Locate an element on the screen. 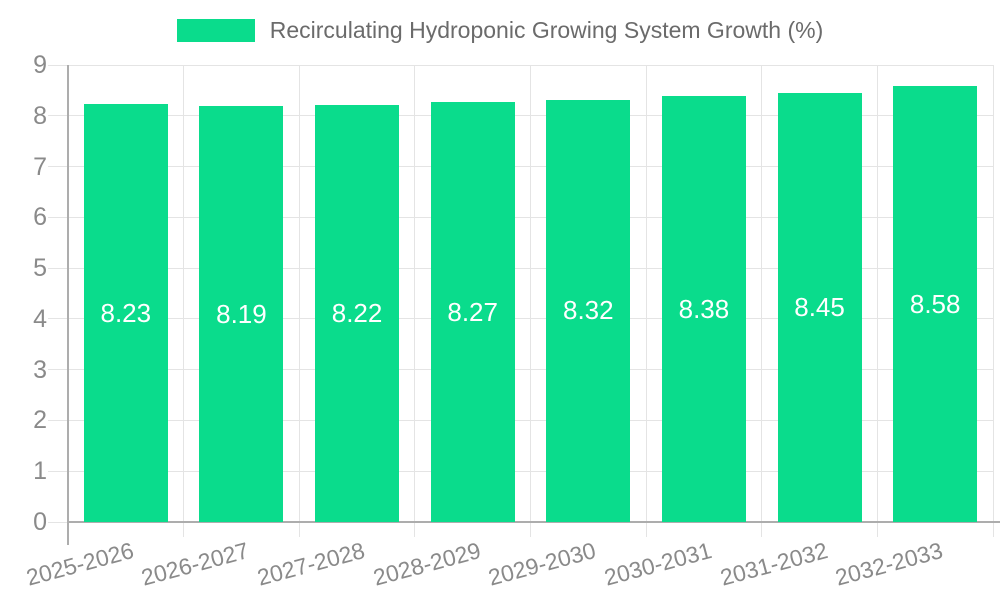 This screenshot has width=1000, height=600. bar: 8.23 is located at coordinates (125, 313).